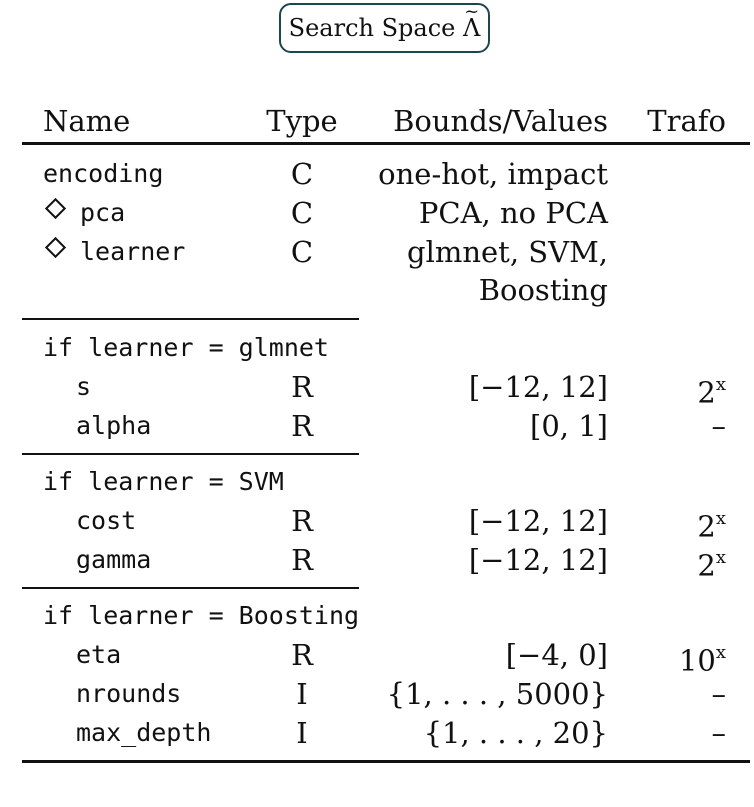  Describe the element at coordinates (302, 174) in the screenshot. I see `type-encoding: C` at that location.